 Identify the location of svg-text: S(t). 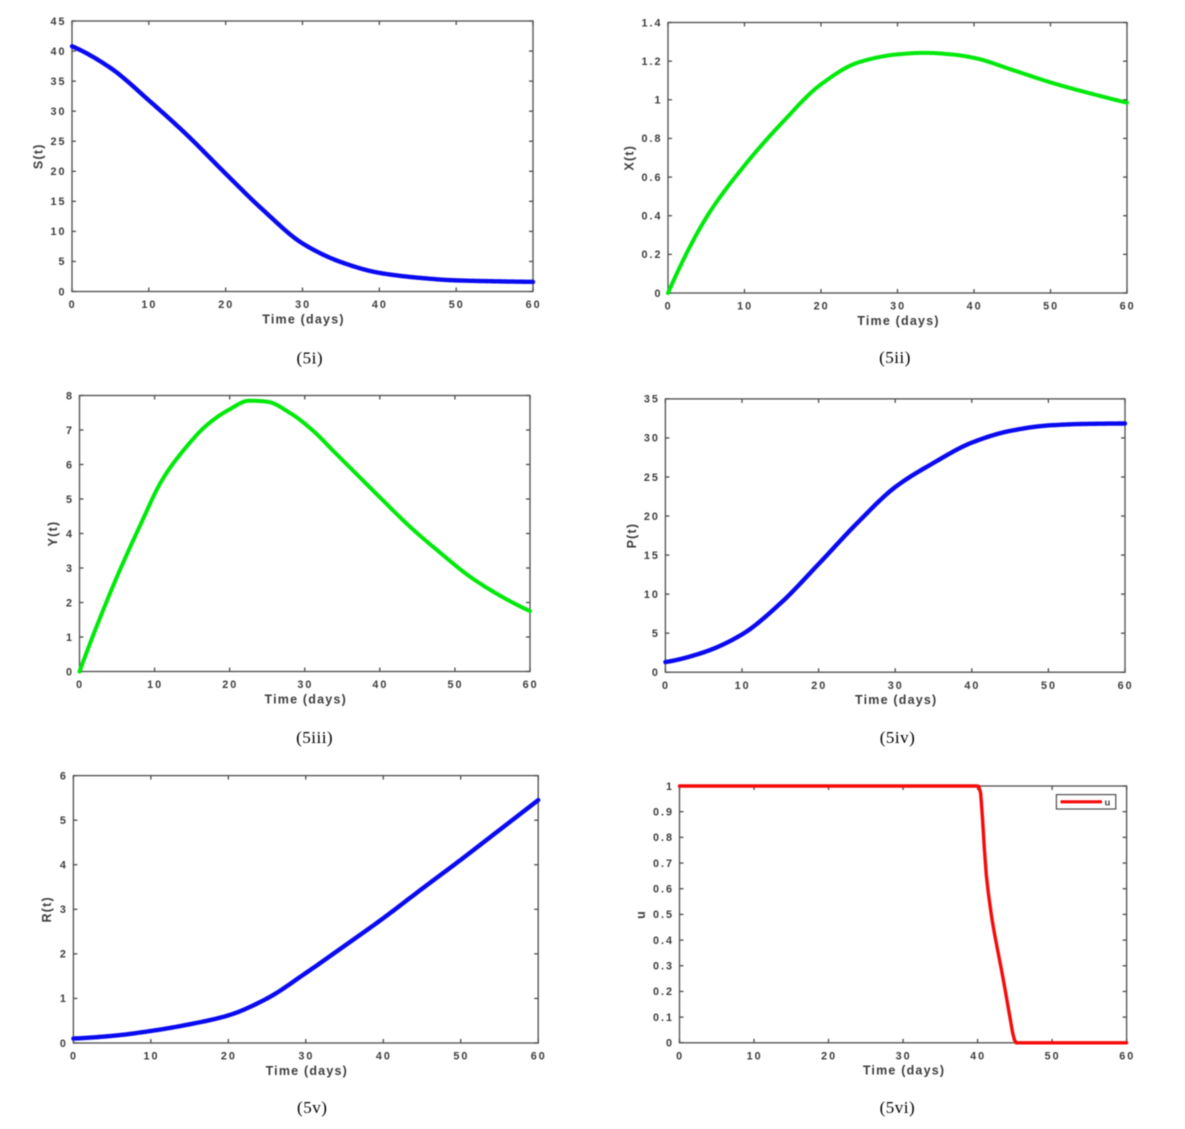
(38, 156).